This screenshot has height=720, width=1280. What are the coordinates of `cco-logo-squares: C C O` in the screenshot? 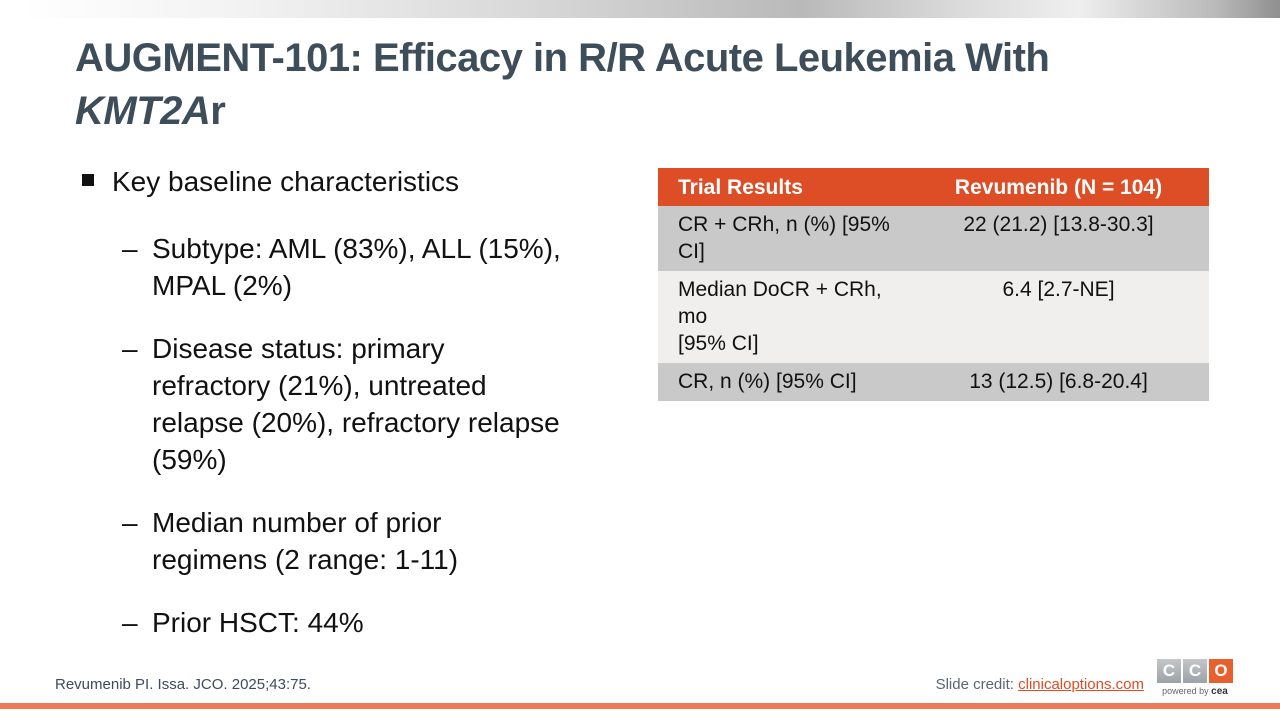 It's located at (1195, 671).